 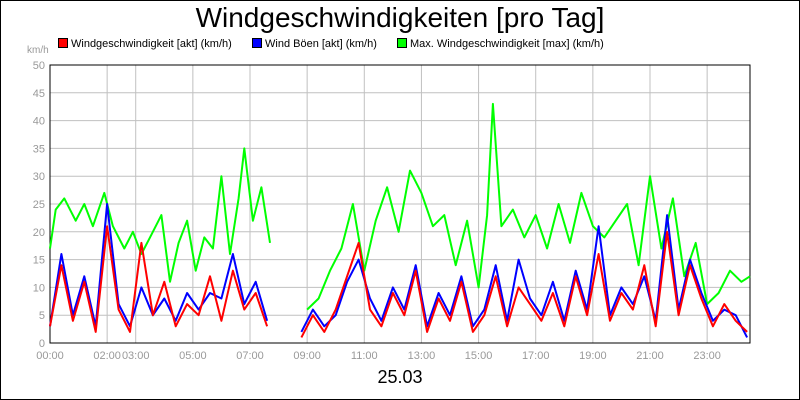 I want to click on y-tick-label-5: 5, so click(x=42, y=316).